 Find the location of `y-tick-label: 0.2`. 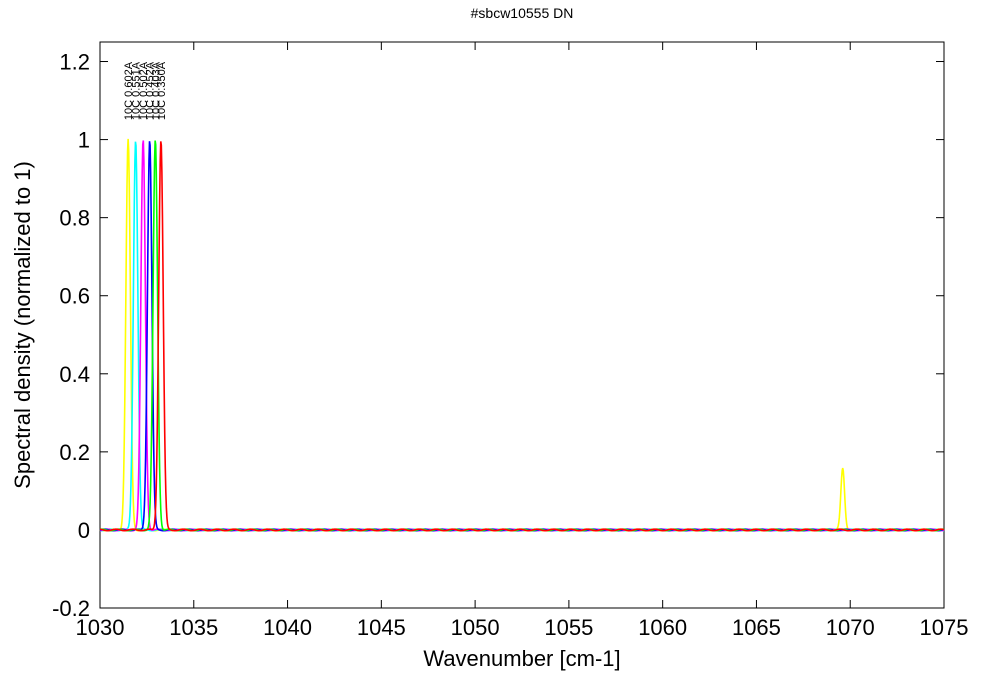

y-tick-label: 0.2 is located at coordinates (74, 452).